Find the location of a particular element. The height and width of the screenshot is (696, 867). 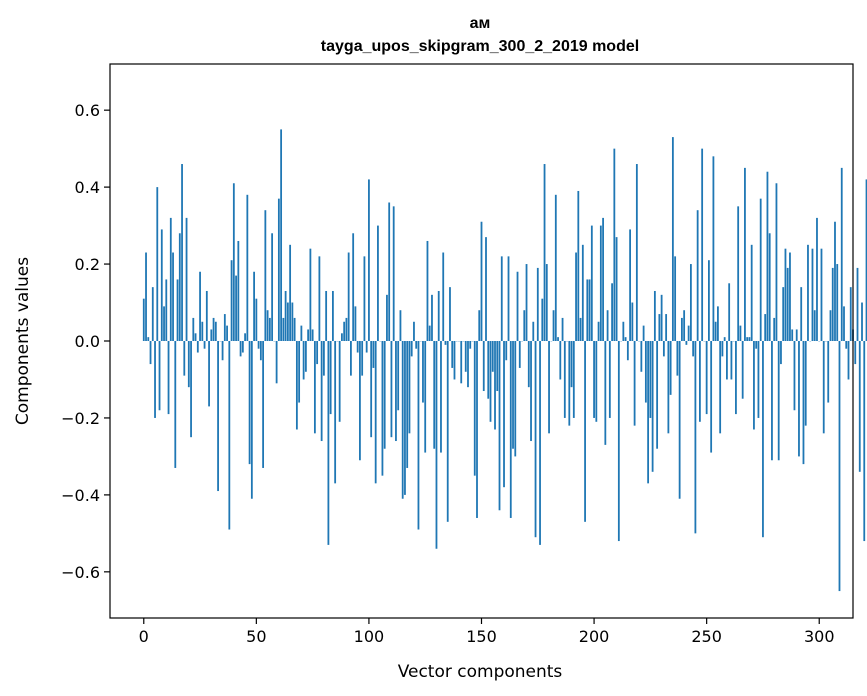

y-tick-label: −0.6 is located at coordinates (80, 572).